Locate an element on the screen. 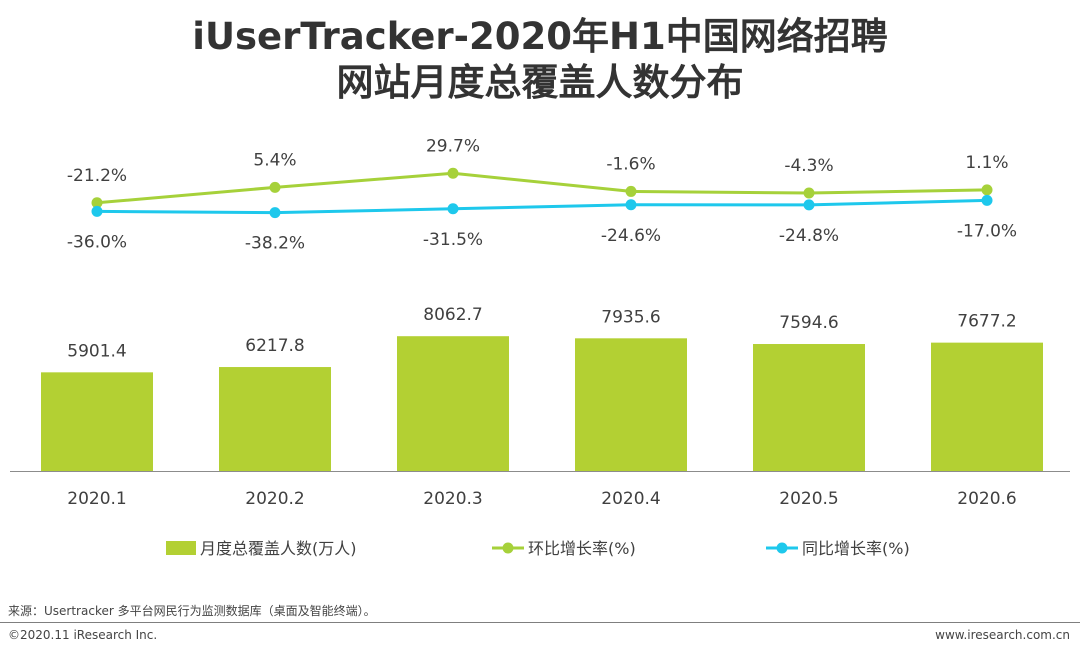 Image resolution: width=1080 pixels, height=656 pixels. mom-growth-label: 1.1% is located at coordinates (986, 163).